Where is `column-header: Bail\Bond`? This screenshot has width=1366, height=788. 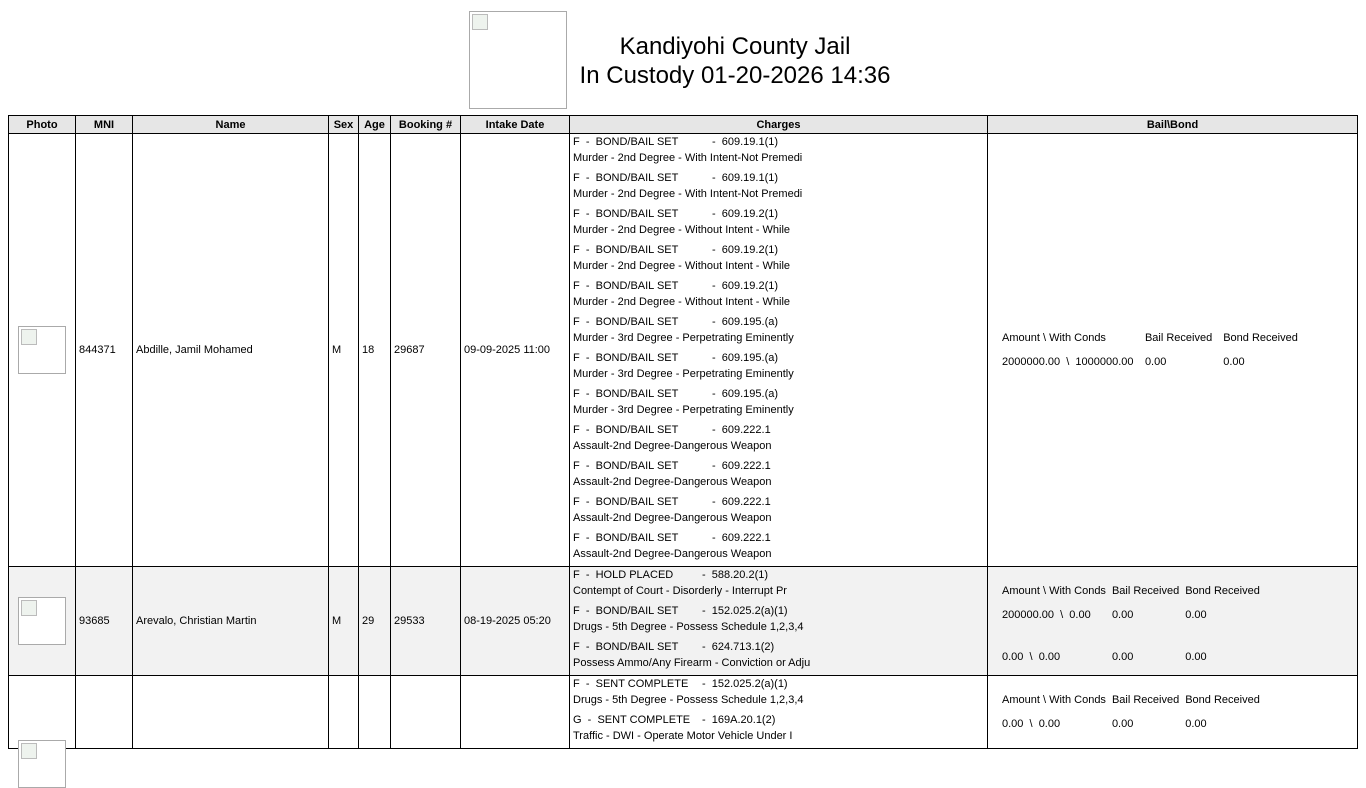 column-header: Bail\Bond is located at coordinates (1172, 124).